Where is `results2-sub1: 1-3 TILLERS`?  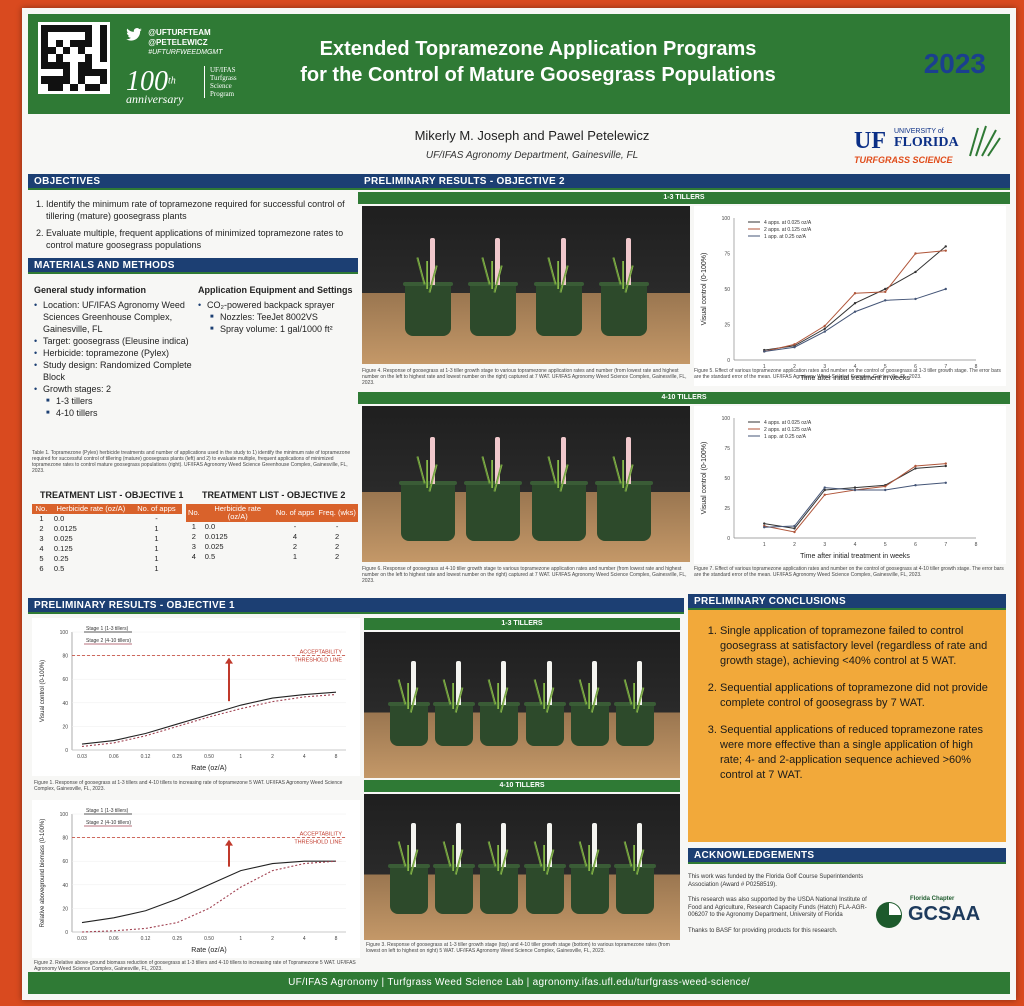 results2-sub1: 1-3 TILLERS is located at coordinates (684, 198).